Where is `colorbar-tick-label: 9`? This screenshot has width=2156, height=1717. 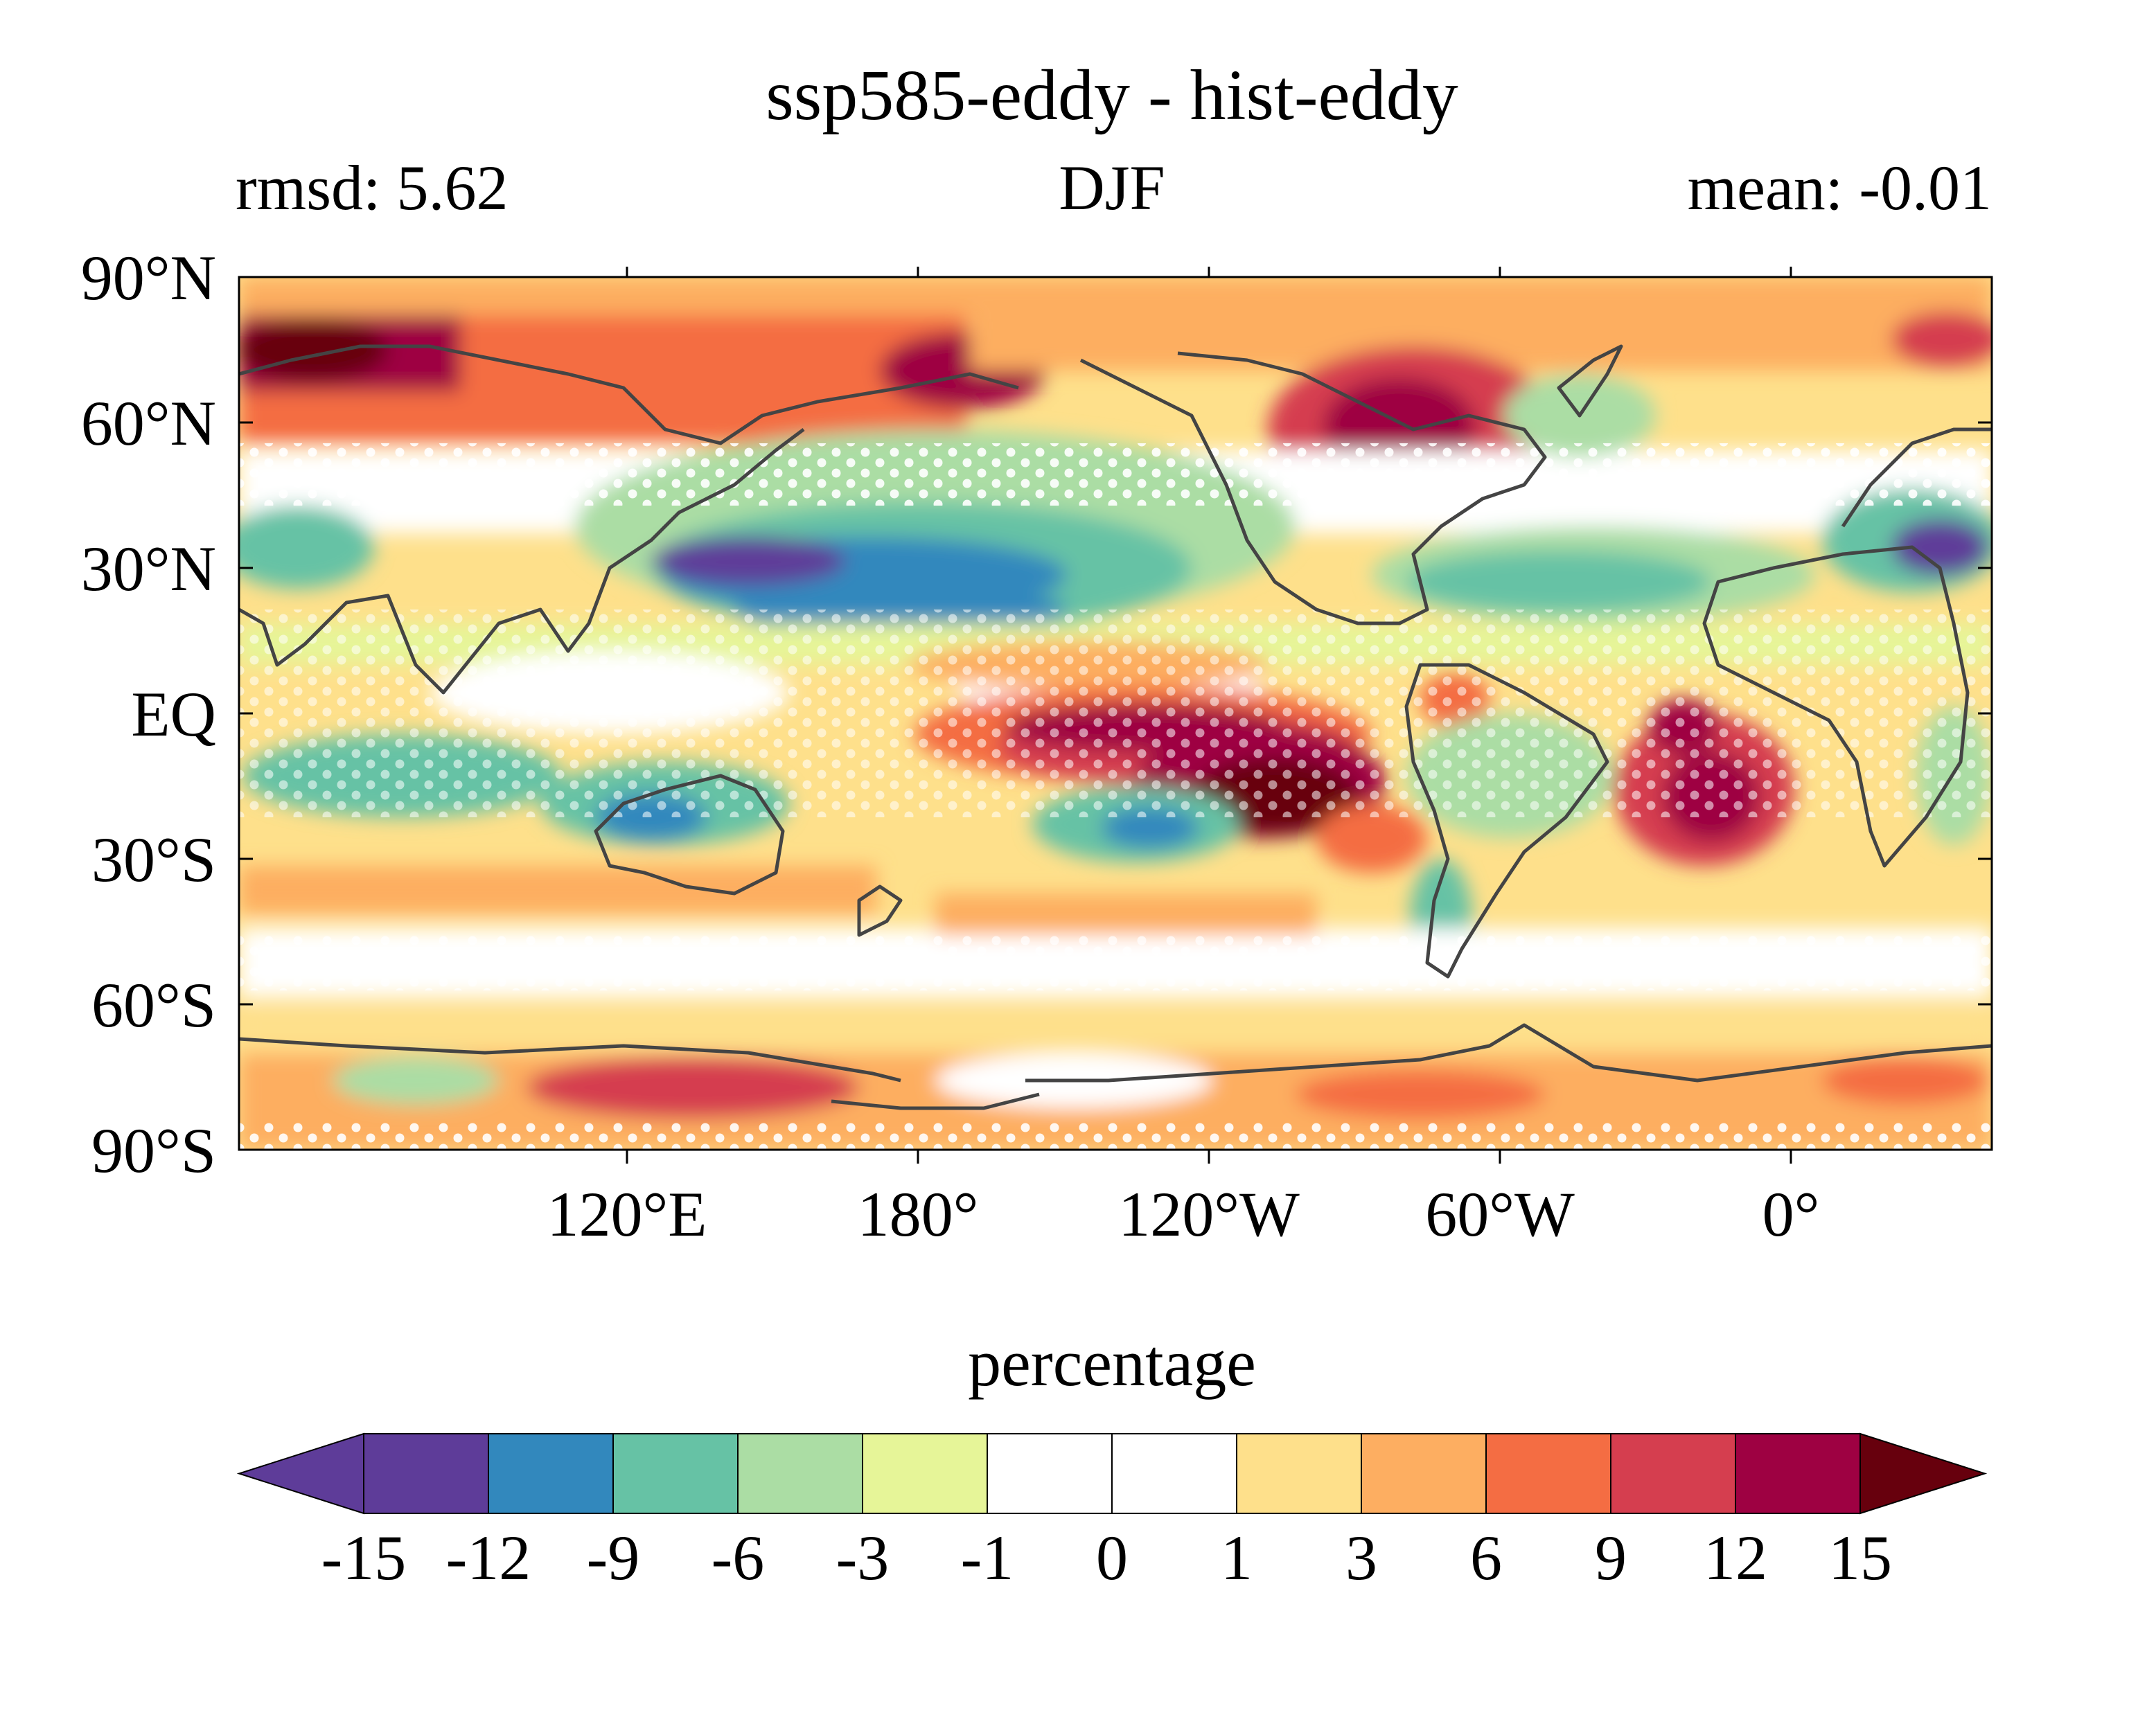
colorbar-tick-label: 9 is located at coordinates (1611, 1558).